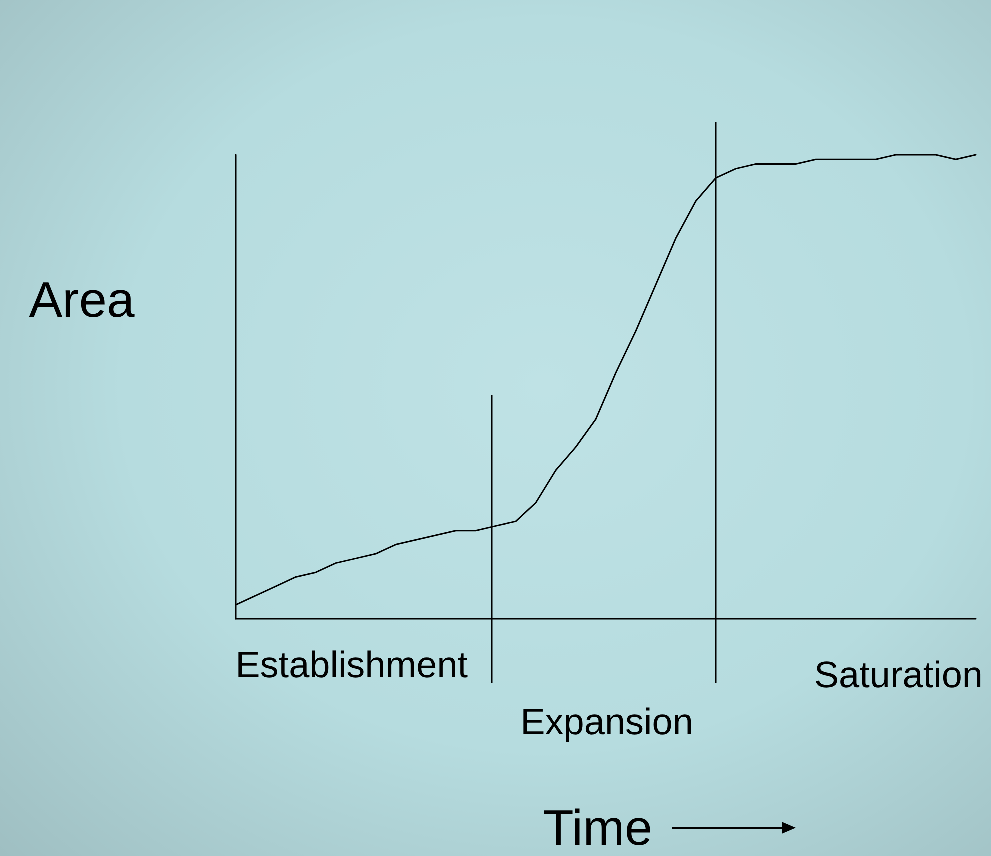 Image resolution: width=991 pixels, height=856 pixels. What do you see at coordinates (598, 828) in the screenshot?
I see `x-axis-title: Time` at bounding box center [598, 828].